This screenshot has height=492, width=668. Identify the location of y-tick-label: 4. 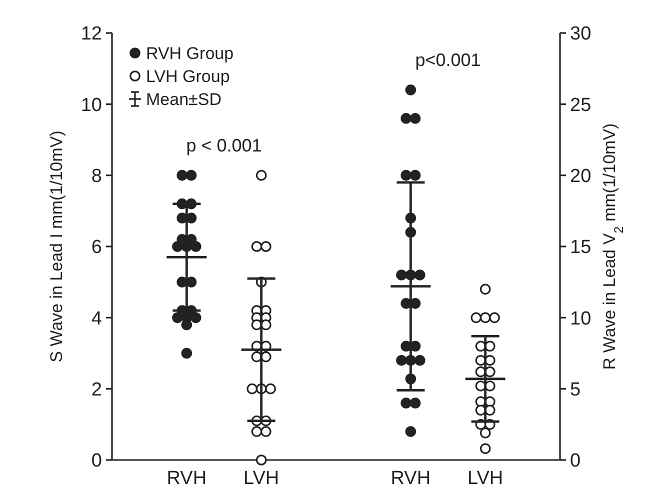
(96, 319).